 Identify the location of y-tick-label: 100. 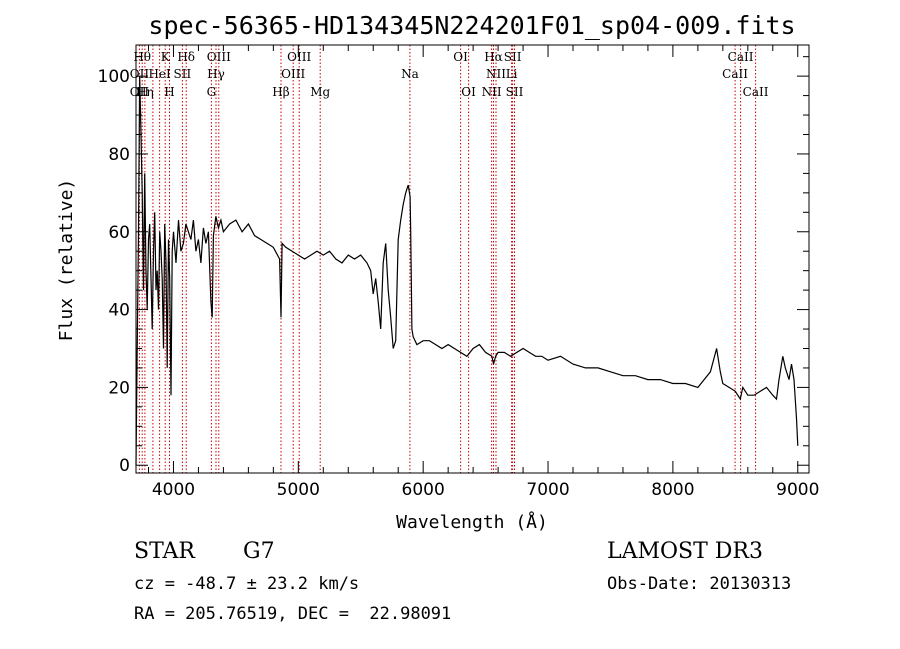
(114, 77).